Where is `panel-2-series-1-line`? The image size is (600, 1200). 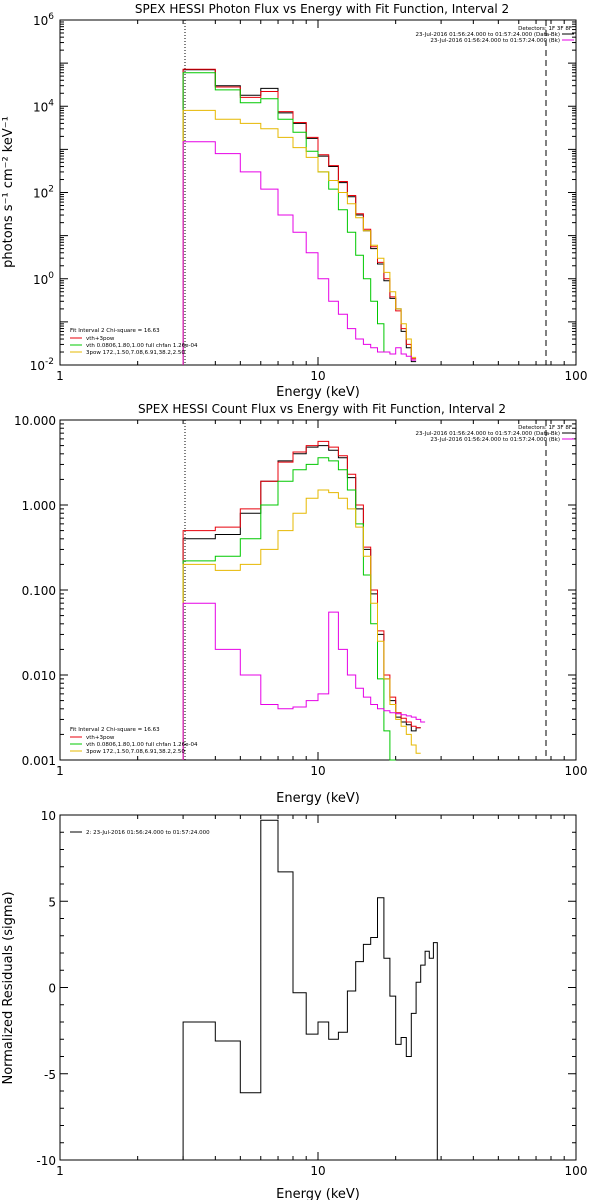
panel-2-series-1-line is located at coordinates (301, 602).